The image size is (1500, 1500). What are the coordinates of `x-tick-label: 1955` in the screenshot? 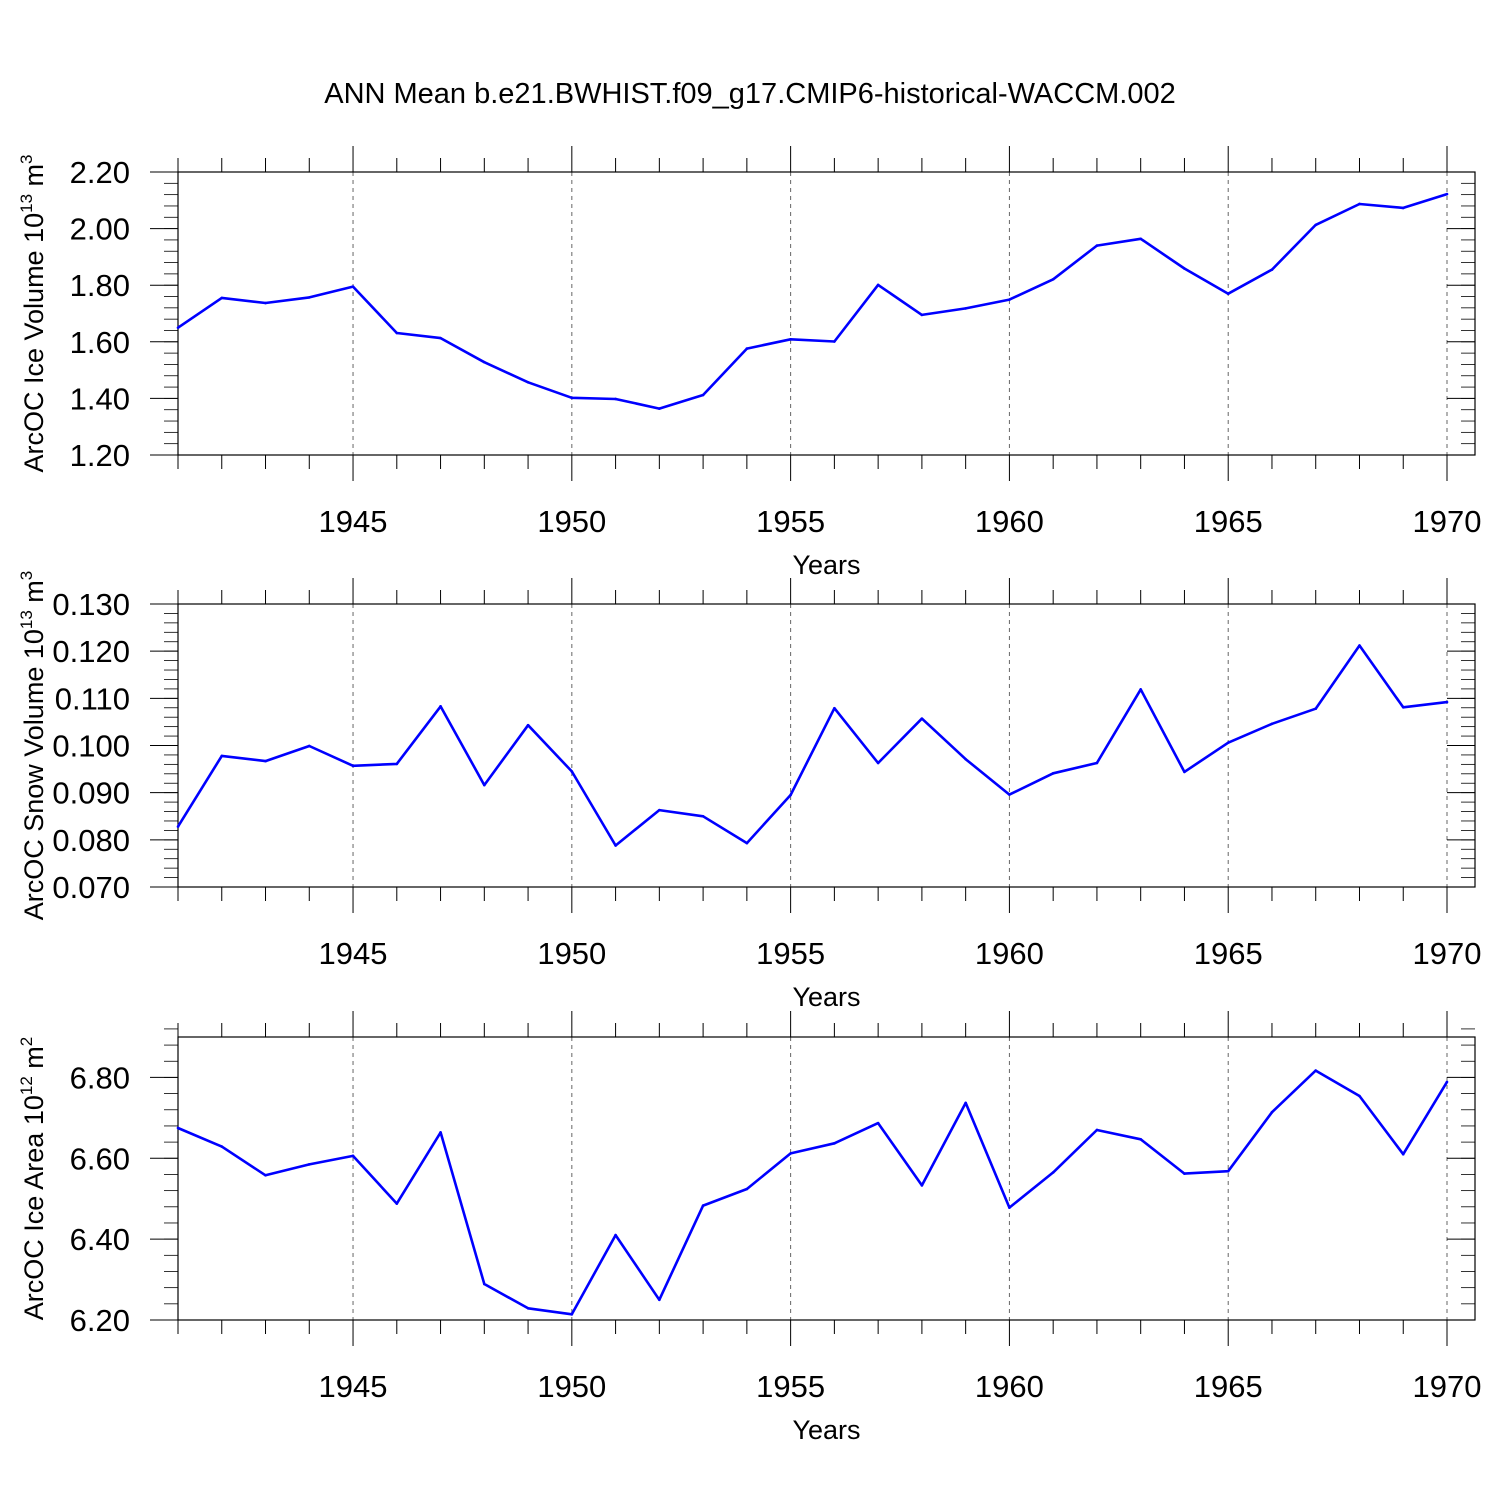 It's located at (790, 521).